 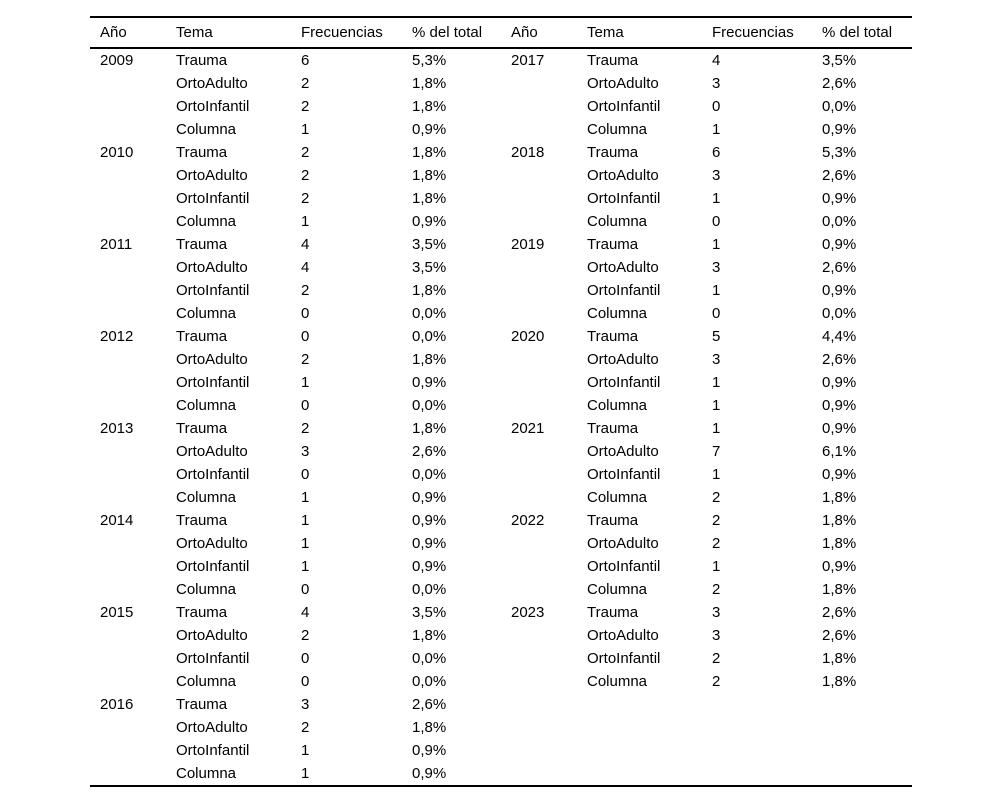 I want to click on table-row: OrtoInfantil 0 0,0% OrtoInfantil 2 1,8%, so click(x=501, y=658).